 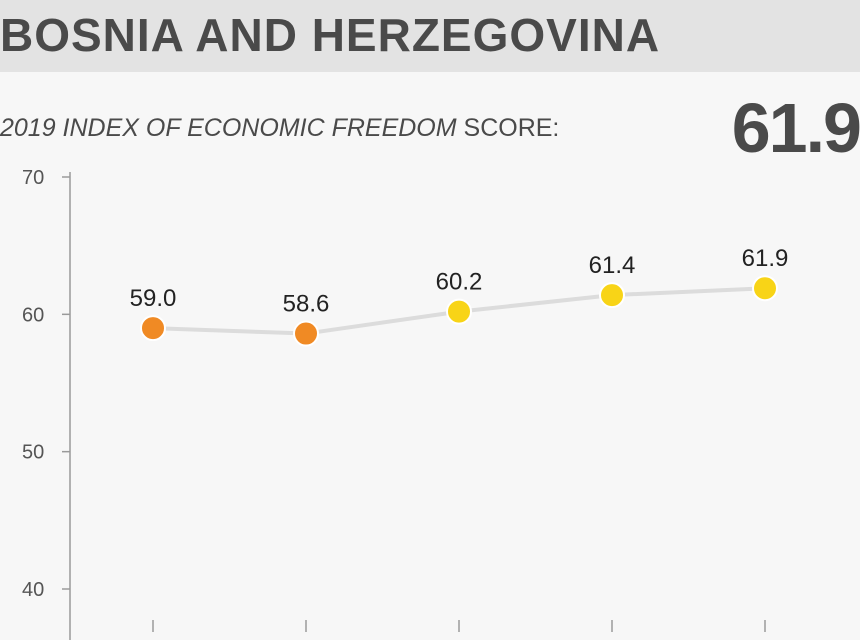 What do you see at coordinates (33, 590) in the screenshot?
I see `y-tick-label: 40` at bounding box center [33, 590].